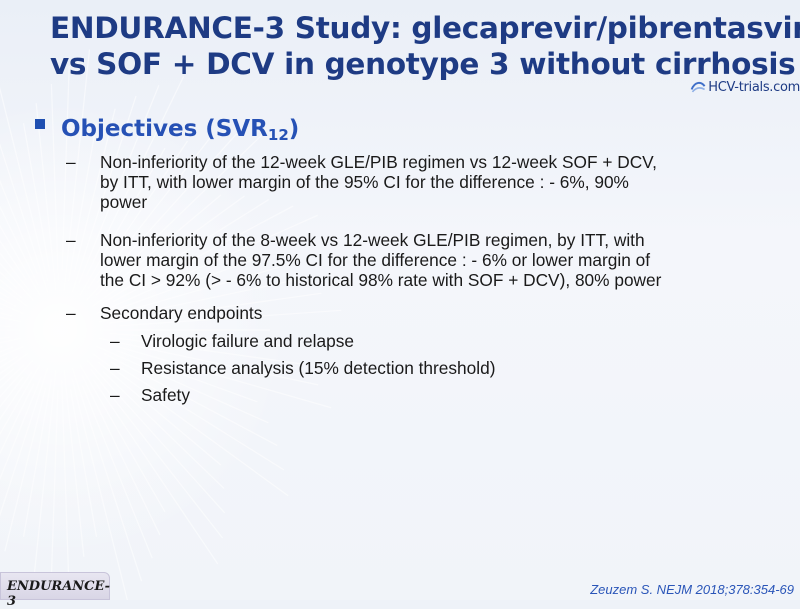 The image size is (800, 609). I want to click on logo-mark-icon, so click(698, 87).